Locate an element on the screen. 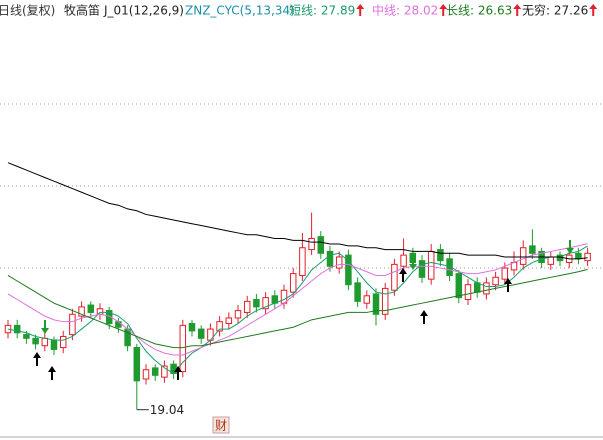 Image resolution: width=603 pixels, height=440 pixels. legend-entry: 短线: 27.89 is located at coordinates (322, 11).